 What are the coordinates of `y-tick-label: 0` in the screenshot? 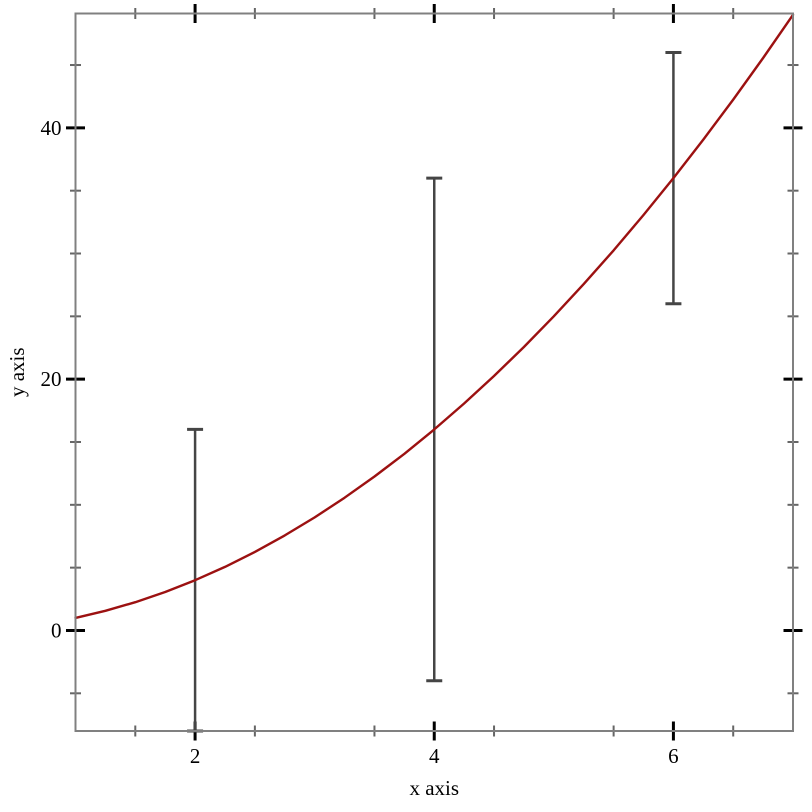 It's located at (56, 630).